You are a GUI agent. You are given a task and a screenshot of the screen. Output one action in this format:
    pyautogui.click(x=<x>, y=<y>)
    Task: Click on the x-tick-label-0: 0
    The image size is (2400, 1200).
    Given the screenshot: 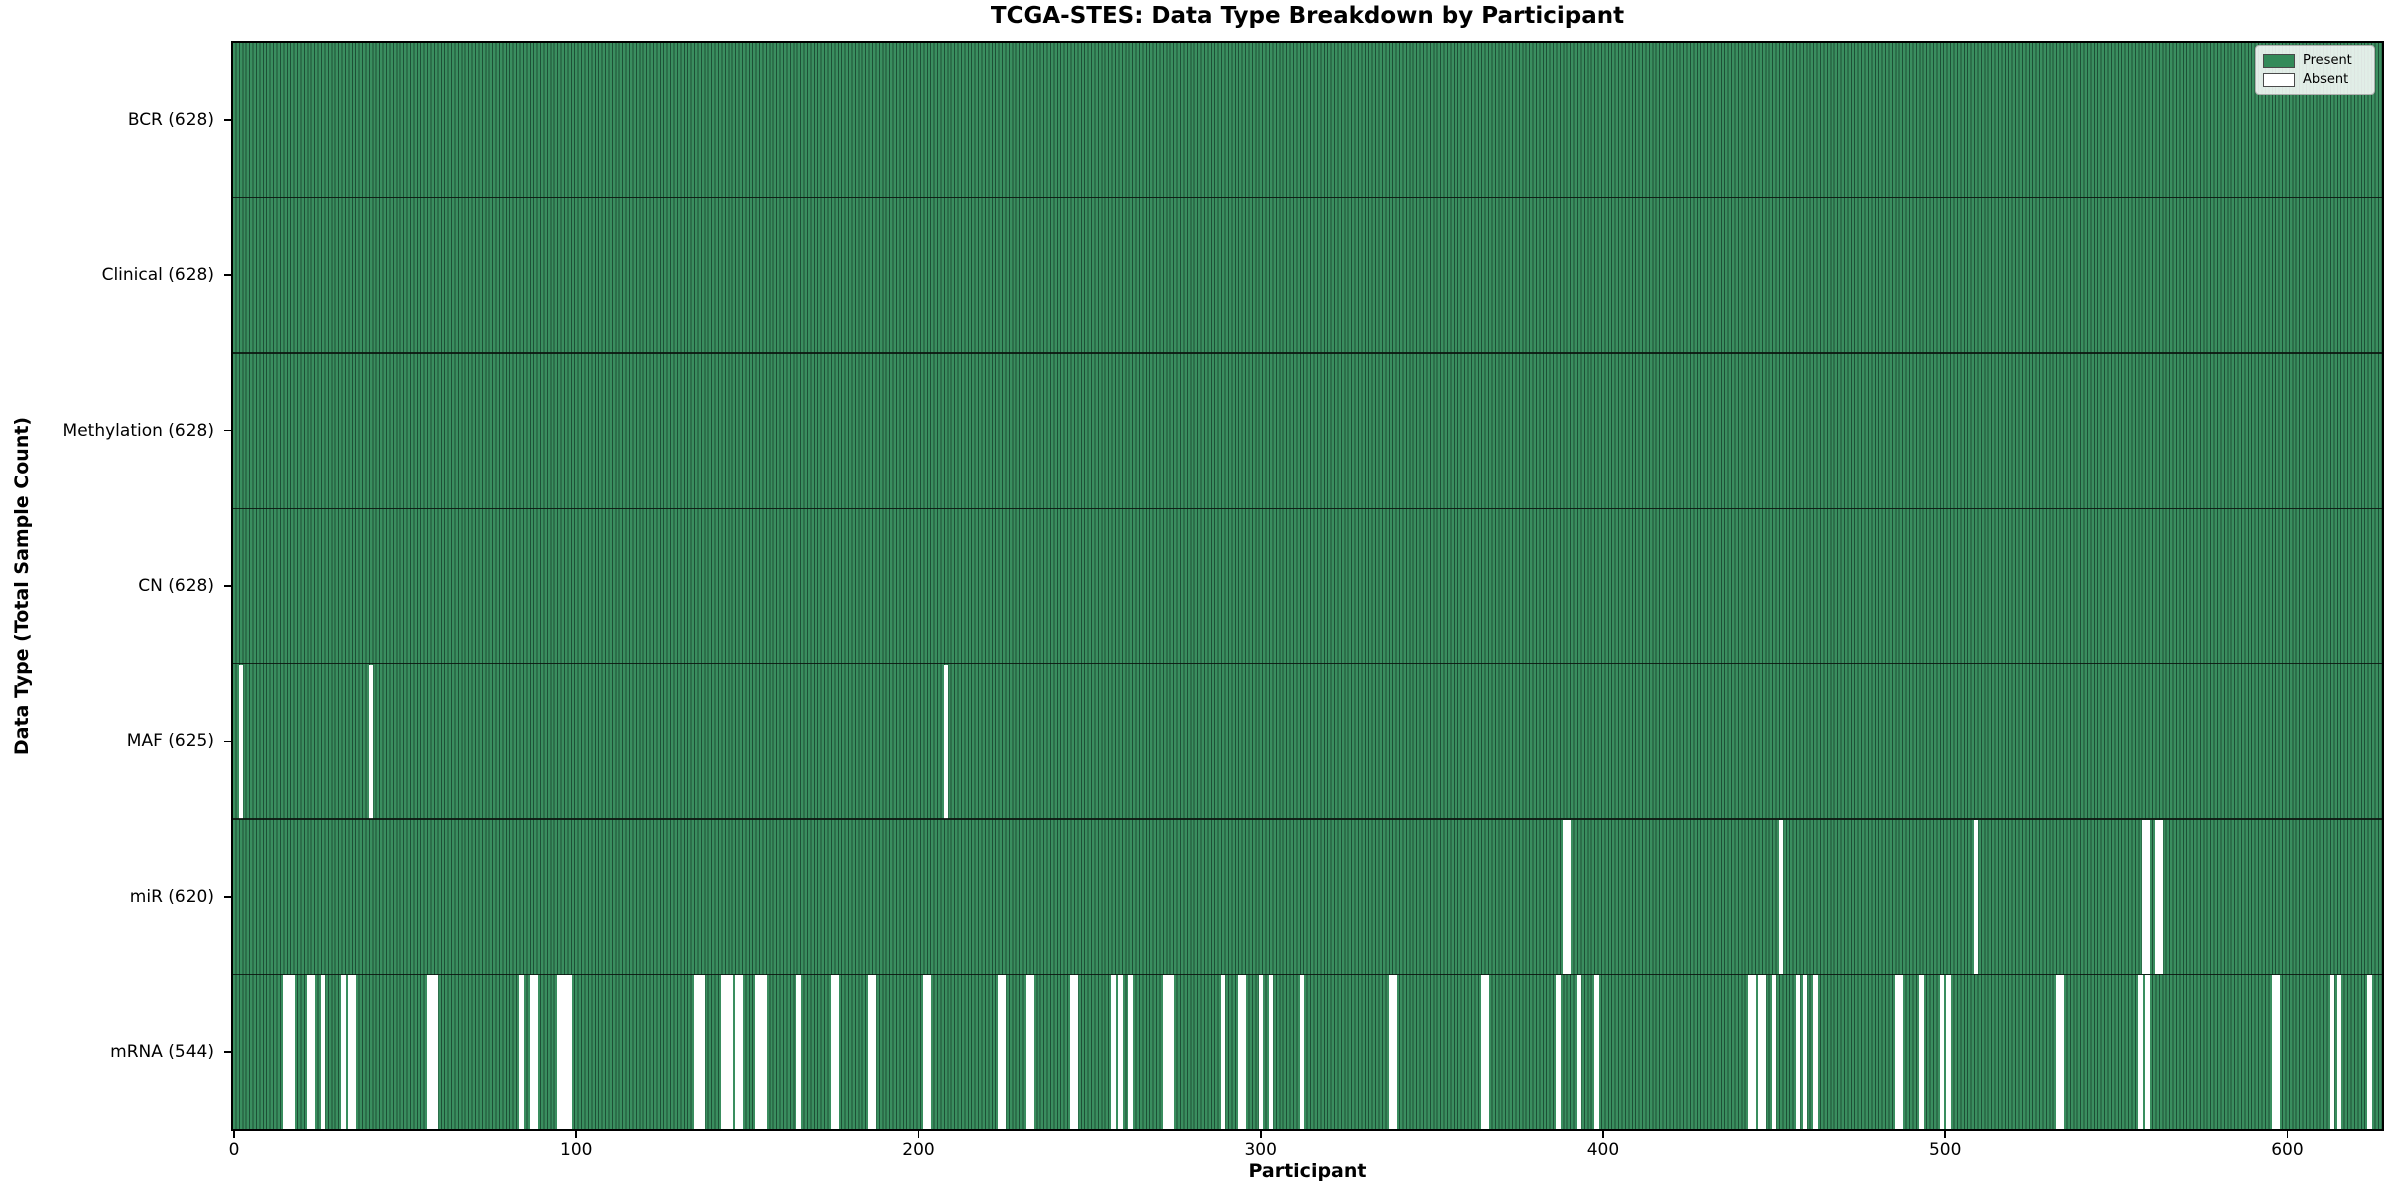 What is the action you would take?
    pyautogui.click(x=234, y=1150)
    